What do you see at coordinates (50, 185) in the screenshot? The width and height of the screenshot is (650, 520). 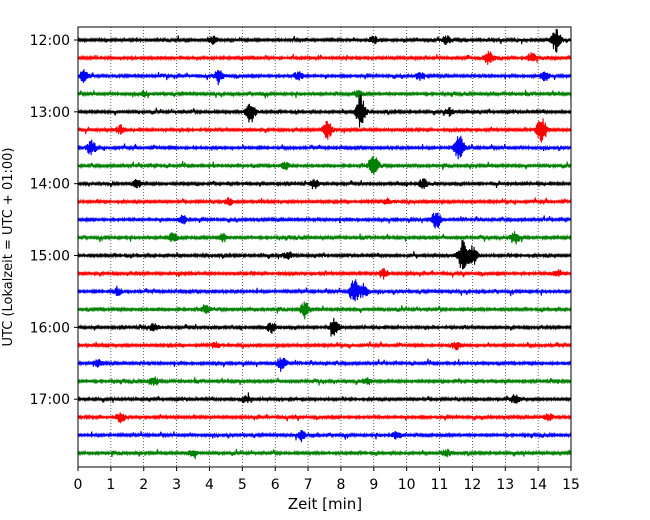 I see `y-tick-label: 14:00` at bounding box center [50, 185].